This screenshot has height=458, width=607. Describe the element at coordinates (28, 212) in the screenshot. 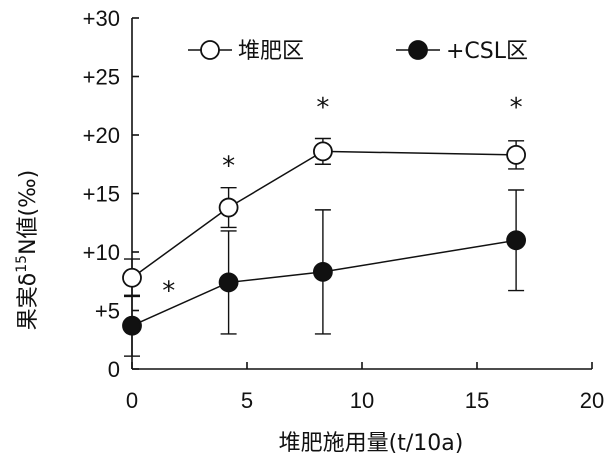

I see `y-axis-title-suffix: N値(‰)` at that location.